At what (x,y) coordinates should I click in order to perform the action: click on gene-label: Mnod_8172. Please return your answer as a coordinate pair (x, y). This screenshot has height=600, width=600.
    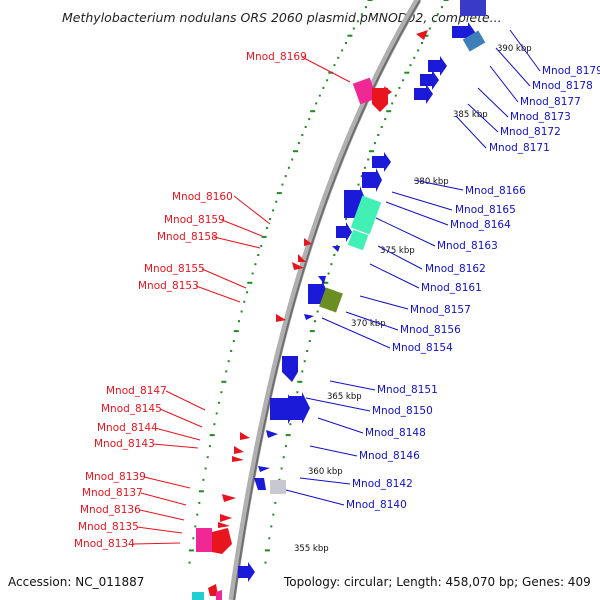
    Looking at the image, I should click on (530, 132).